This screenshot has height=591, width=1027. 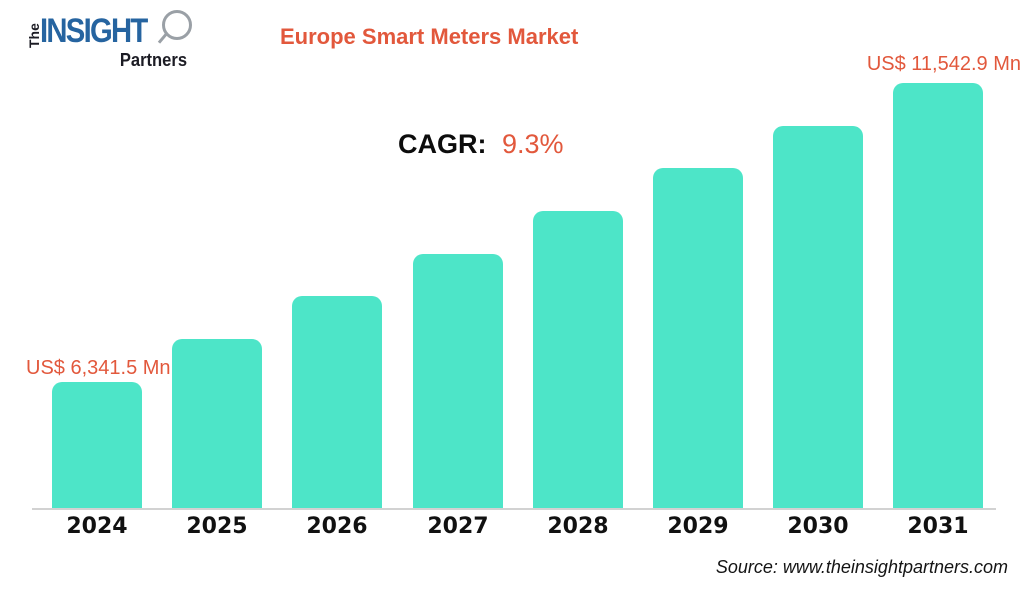 What do you see at coordinates (943, 64) in the screenshot?
I see `last-bar-value-label: US$ 11,542.9 Mn` at bounding box center [943, 64].